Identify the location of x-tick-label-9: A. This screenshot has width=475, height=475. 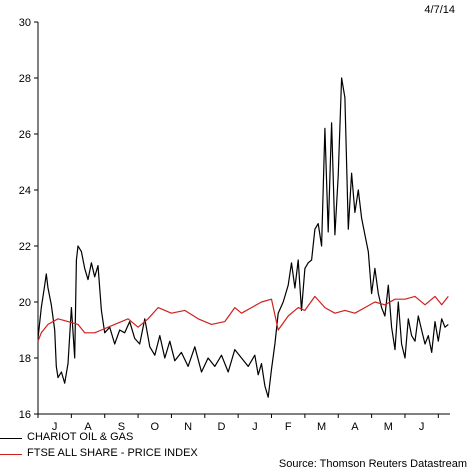
(355, 427).